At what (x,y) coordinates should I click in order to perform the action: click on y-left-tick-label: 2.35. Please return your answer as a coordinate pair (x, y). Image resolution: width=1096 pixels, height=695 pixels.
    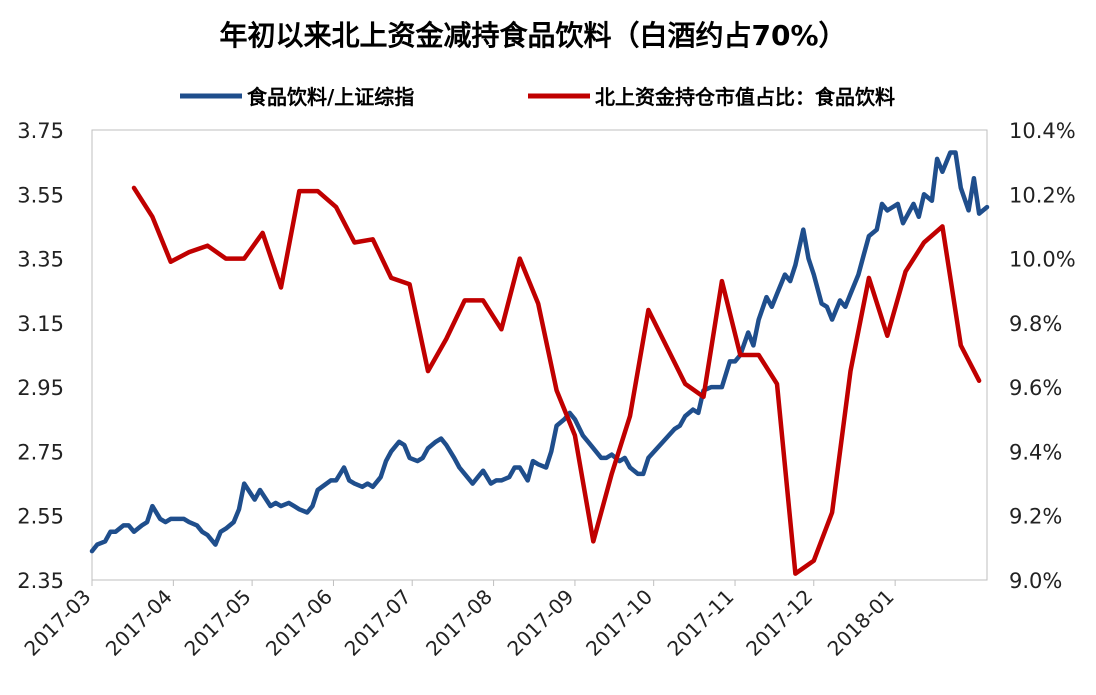
    Looking at the image, I should click on (40, 581).